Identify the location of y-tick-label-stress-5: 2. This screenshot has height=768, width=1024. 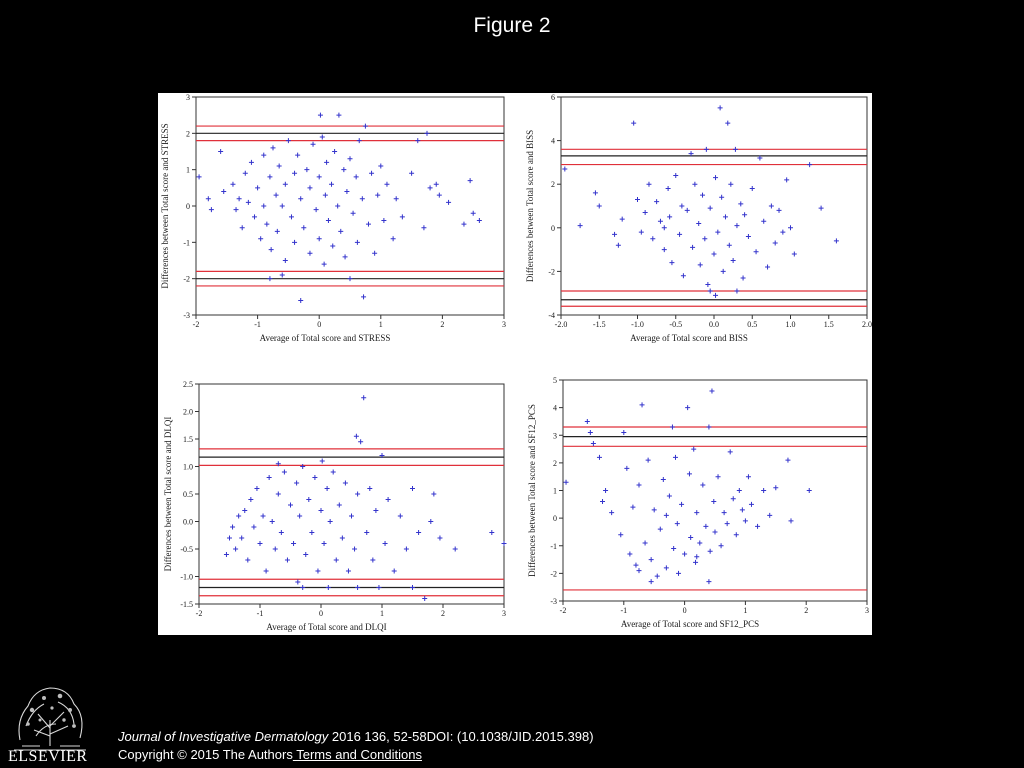
(188, 133).